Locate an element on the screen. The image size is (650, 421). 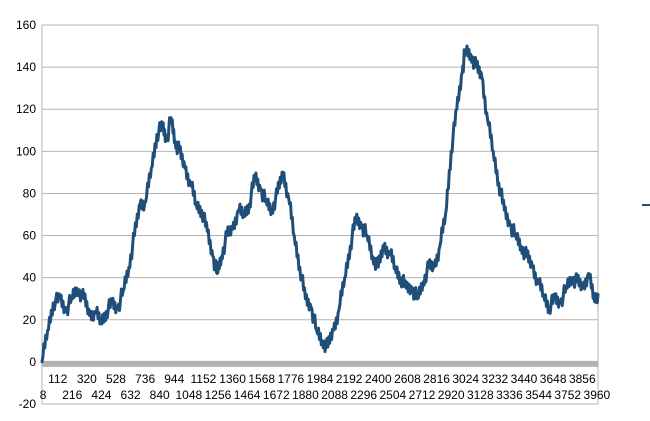
x-tick-label: 3440 is located at coordinates (524, 379).